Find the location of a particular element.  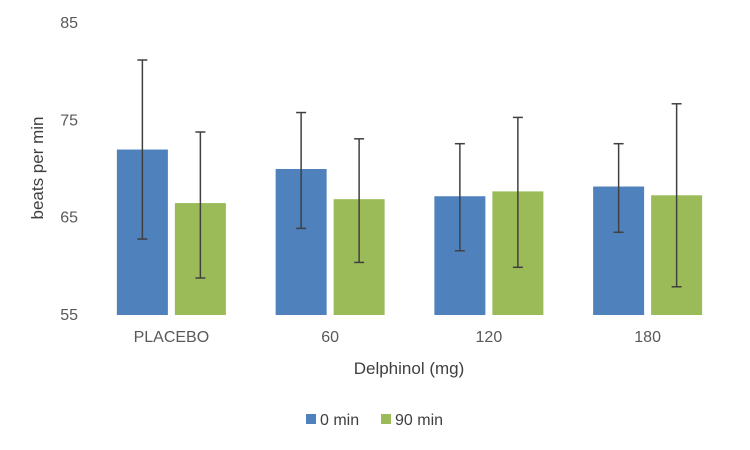

y-tick-label: 65 is located at coordinates (69, 218).